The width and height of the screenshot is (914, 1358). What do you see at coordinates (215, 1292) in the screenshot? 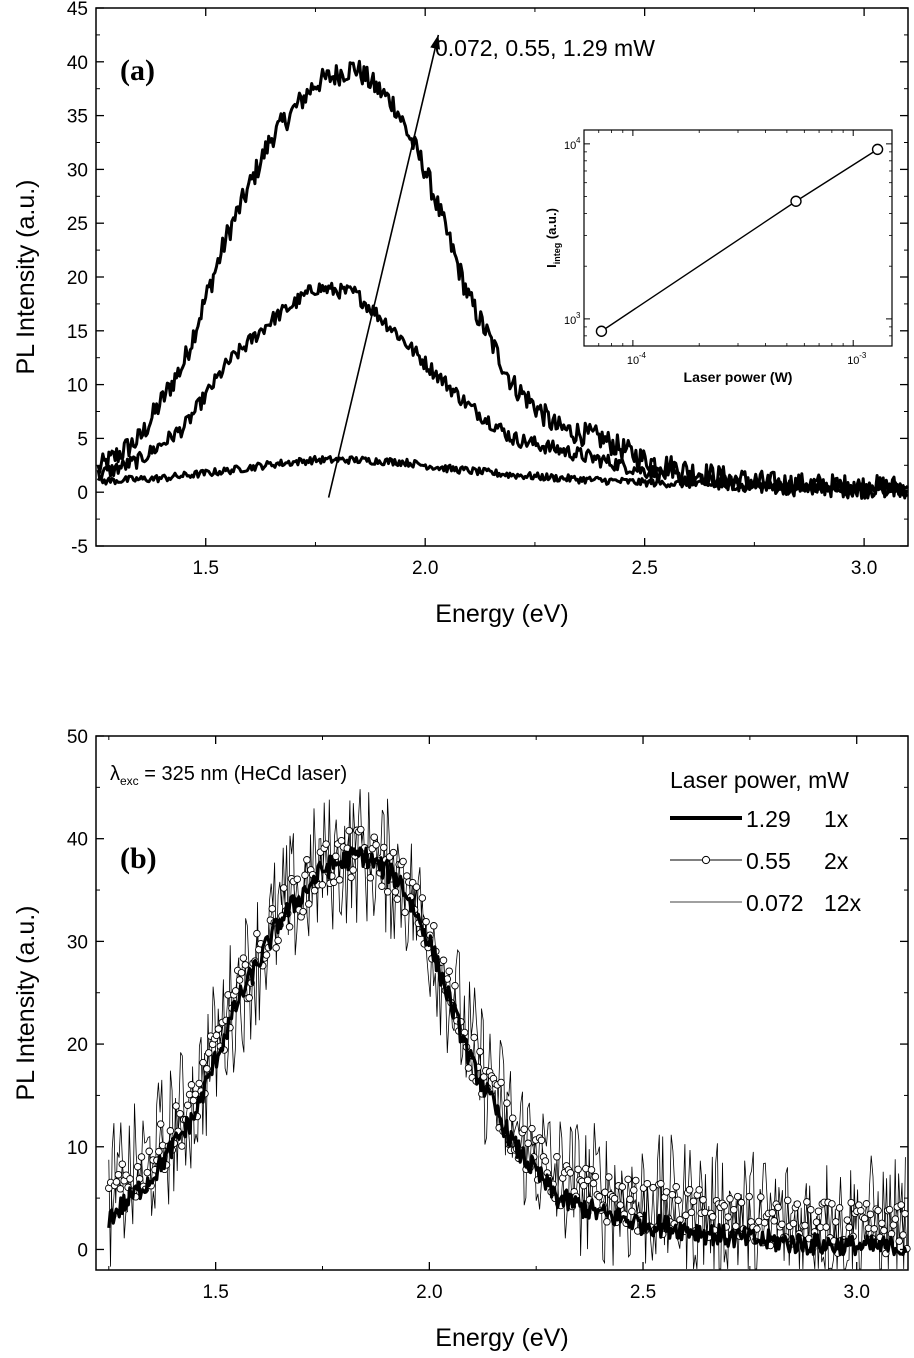
I see `x-tick-label-b: 1.5` at bounding box center [215, 1292].